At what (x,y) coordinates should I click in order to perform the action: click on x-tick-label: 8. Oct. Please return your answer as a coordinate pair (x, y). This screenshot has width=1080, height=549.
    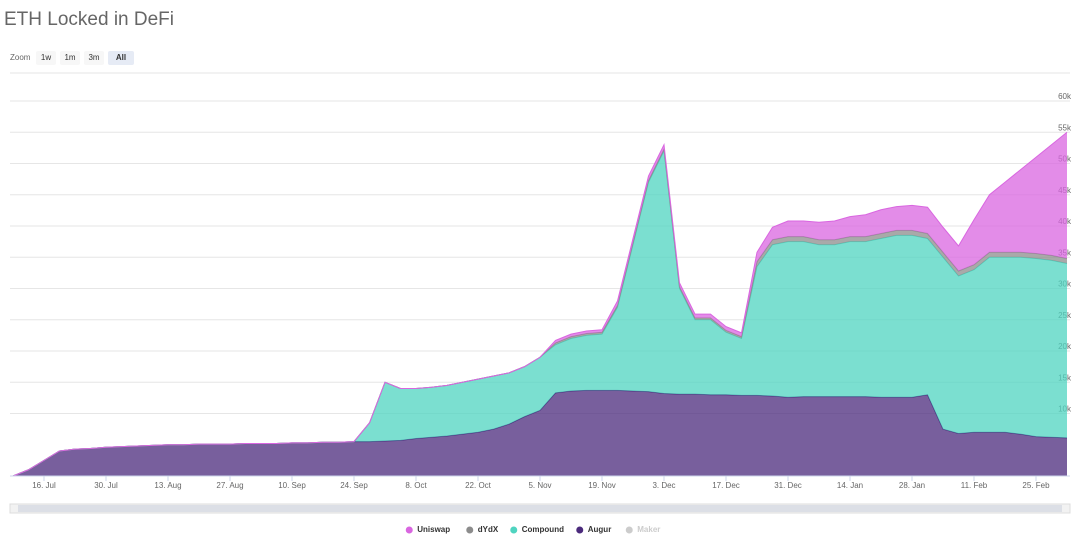
    Looking at the image, I should click on (416, 485).